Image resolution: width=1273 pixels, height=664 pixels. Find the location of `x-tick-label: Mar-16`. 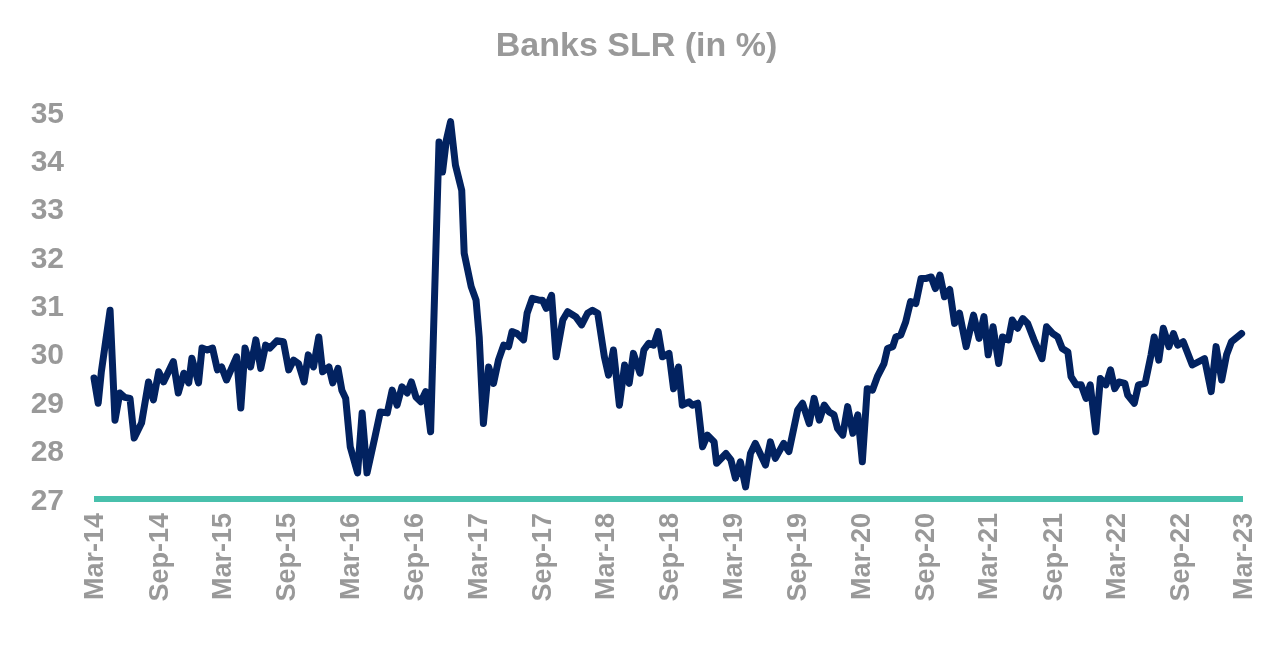

x-tick-label: Mar-16 is located at coordinates (349, 557).